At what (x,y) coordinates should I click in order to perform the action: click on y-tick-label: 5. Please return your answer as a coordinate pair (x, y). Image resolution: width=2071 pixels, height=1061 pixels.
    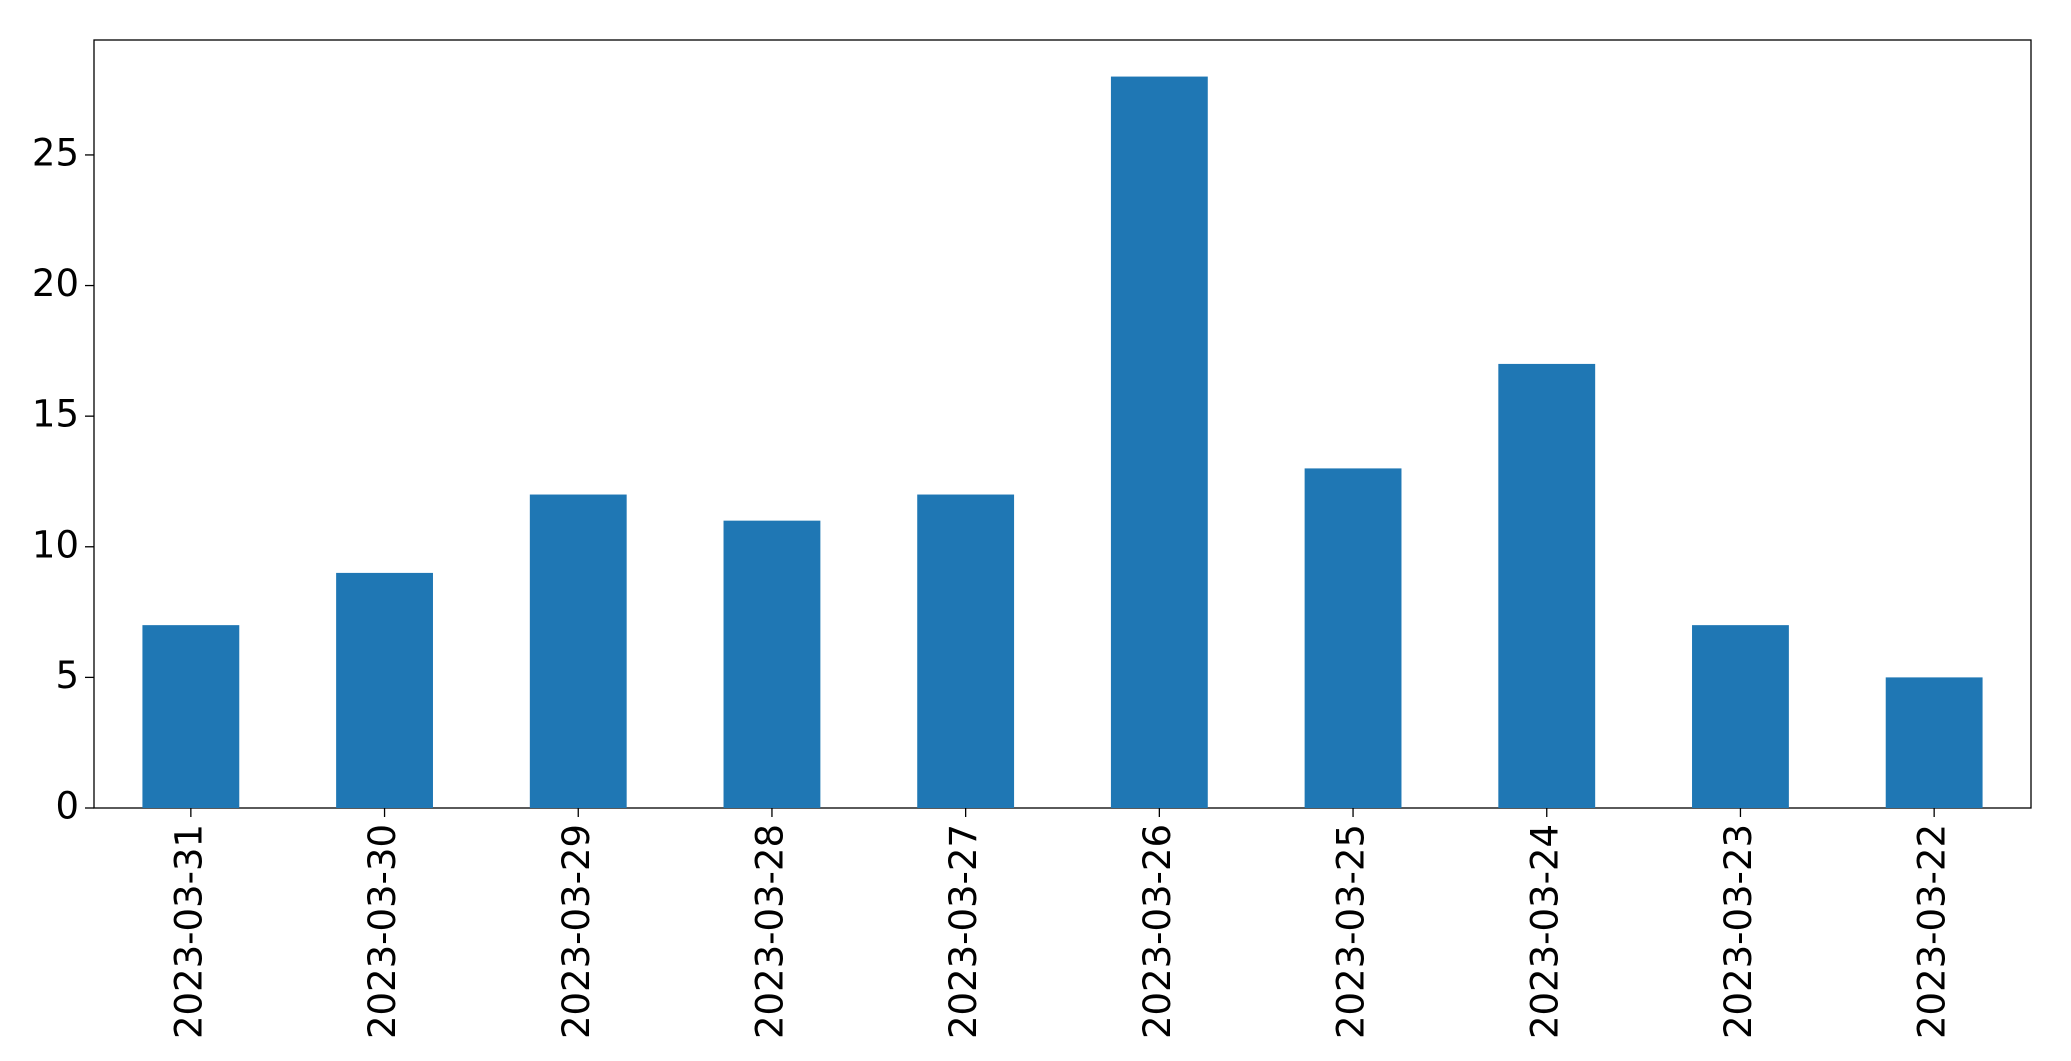
    Looking at the image, I should click on (67, 675).